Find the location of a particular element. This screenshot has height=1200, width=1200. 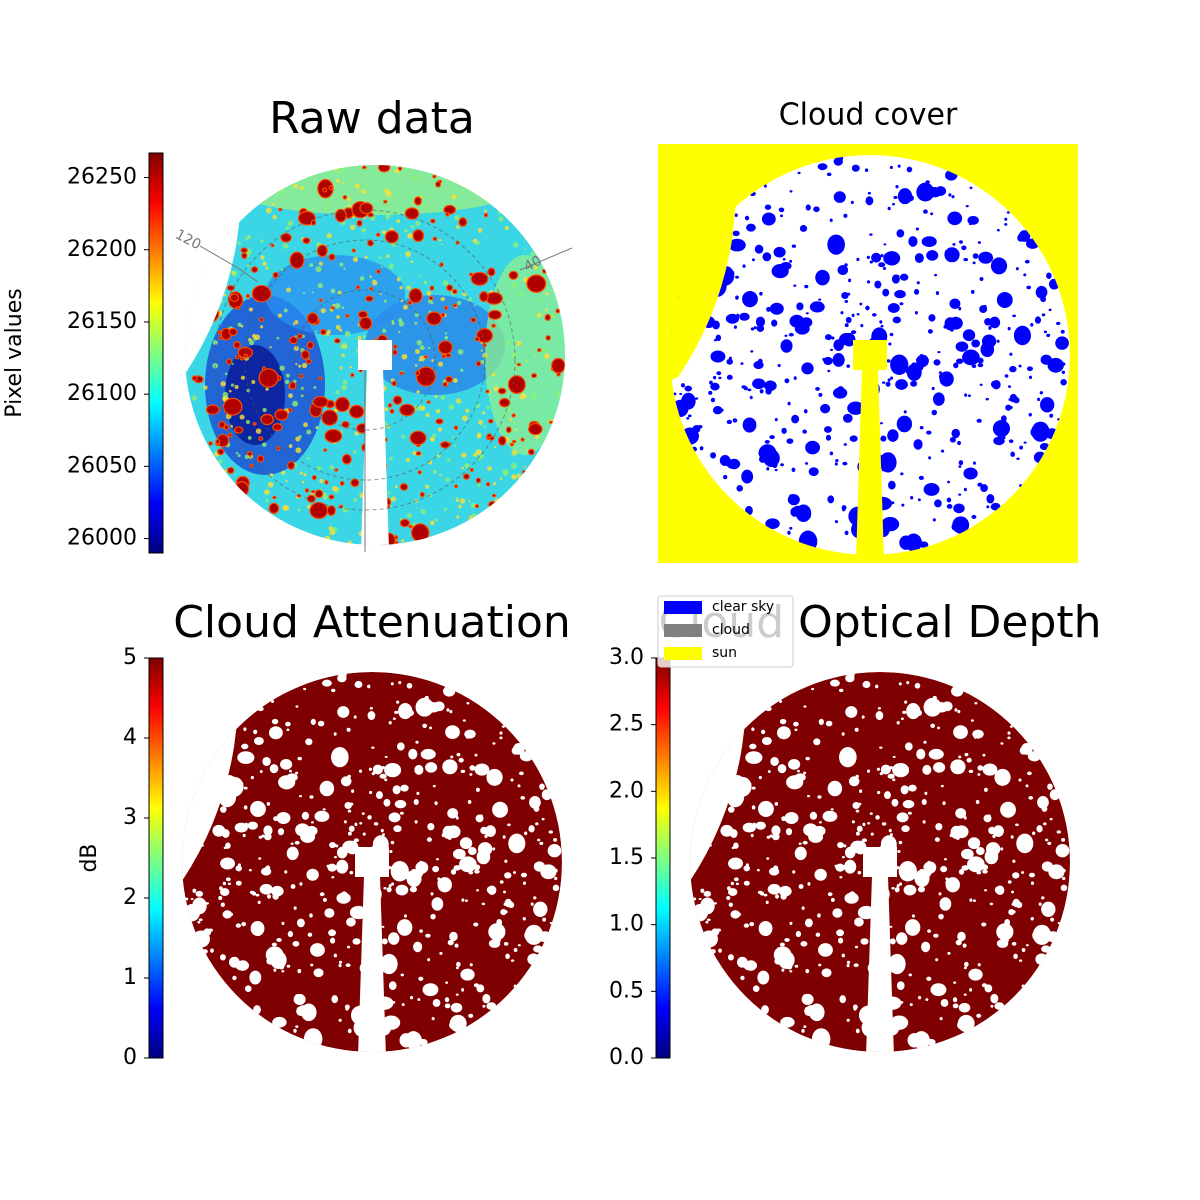

colorbar-tick-label: 5 is located at coordinates (130, 657).